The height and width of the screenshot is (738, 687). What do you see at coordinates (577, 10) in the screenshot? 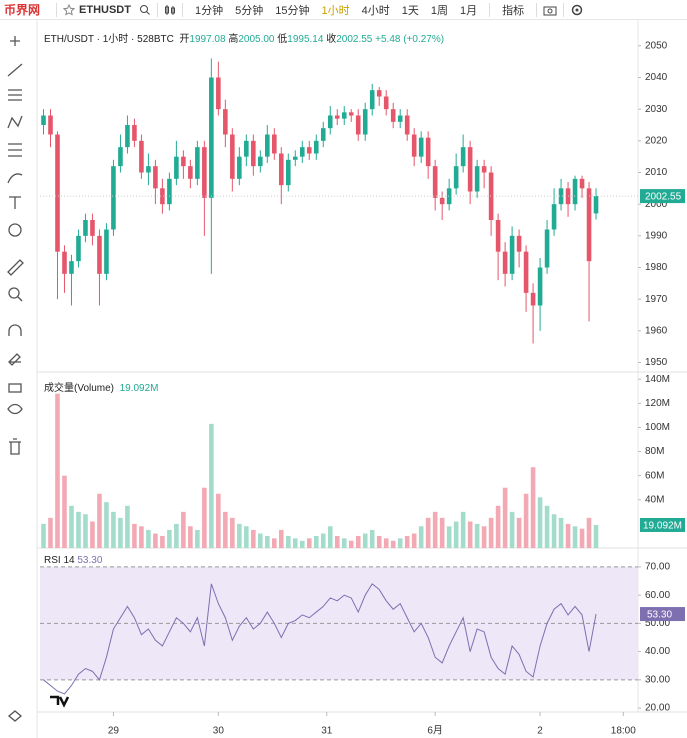
I see `settings-icon` at bounding box center [577, 10].